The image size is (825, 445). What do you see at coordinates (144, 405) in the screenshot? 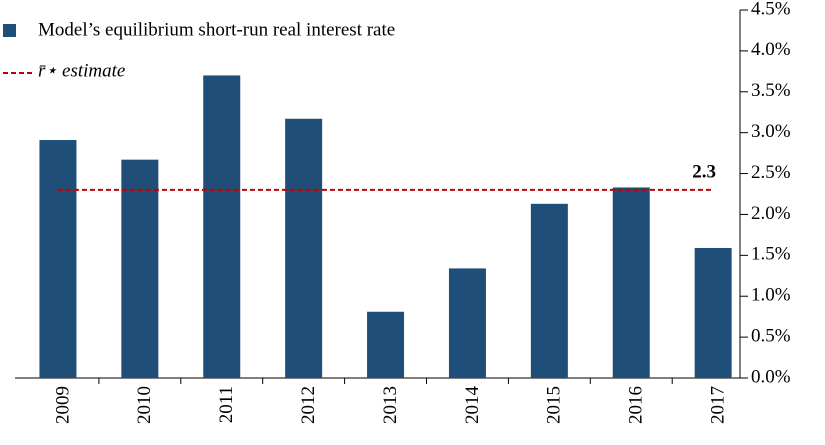
I see `x-tick-label: 2010` at bounding box center [144, 405].